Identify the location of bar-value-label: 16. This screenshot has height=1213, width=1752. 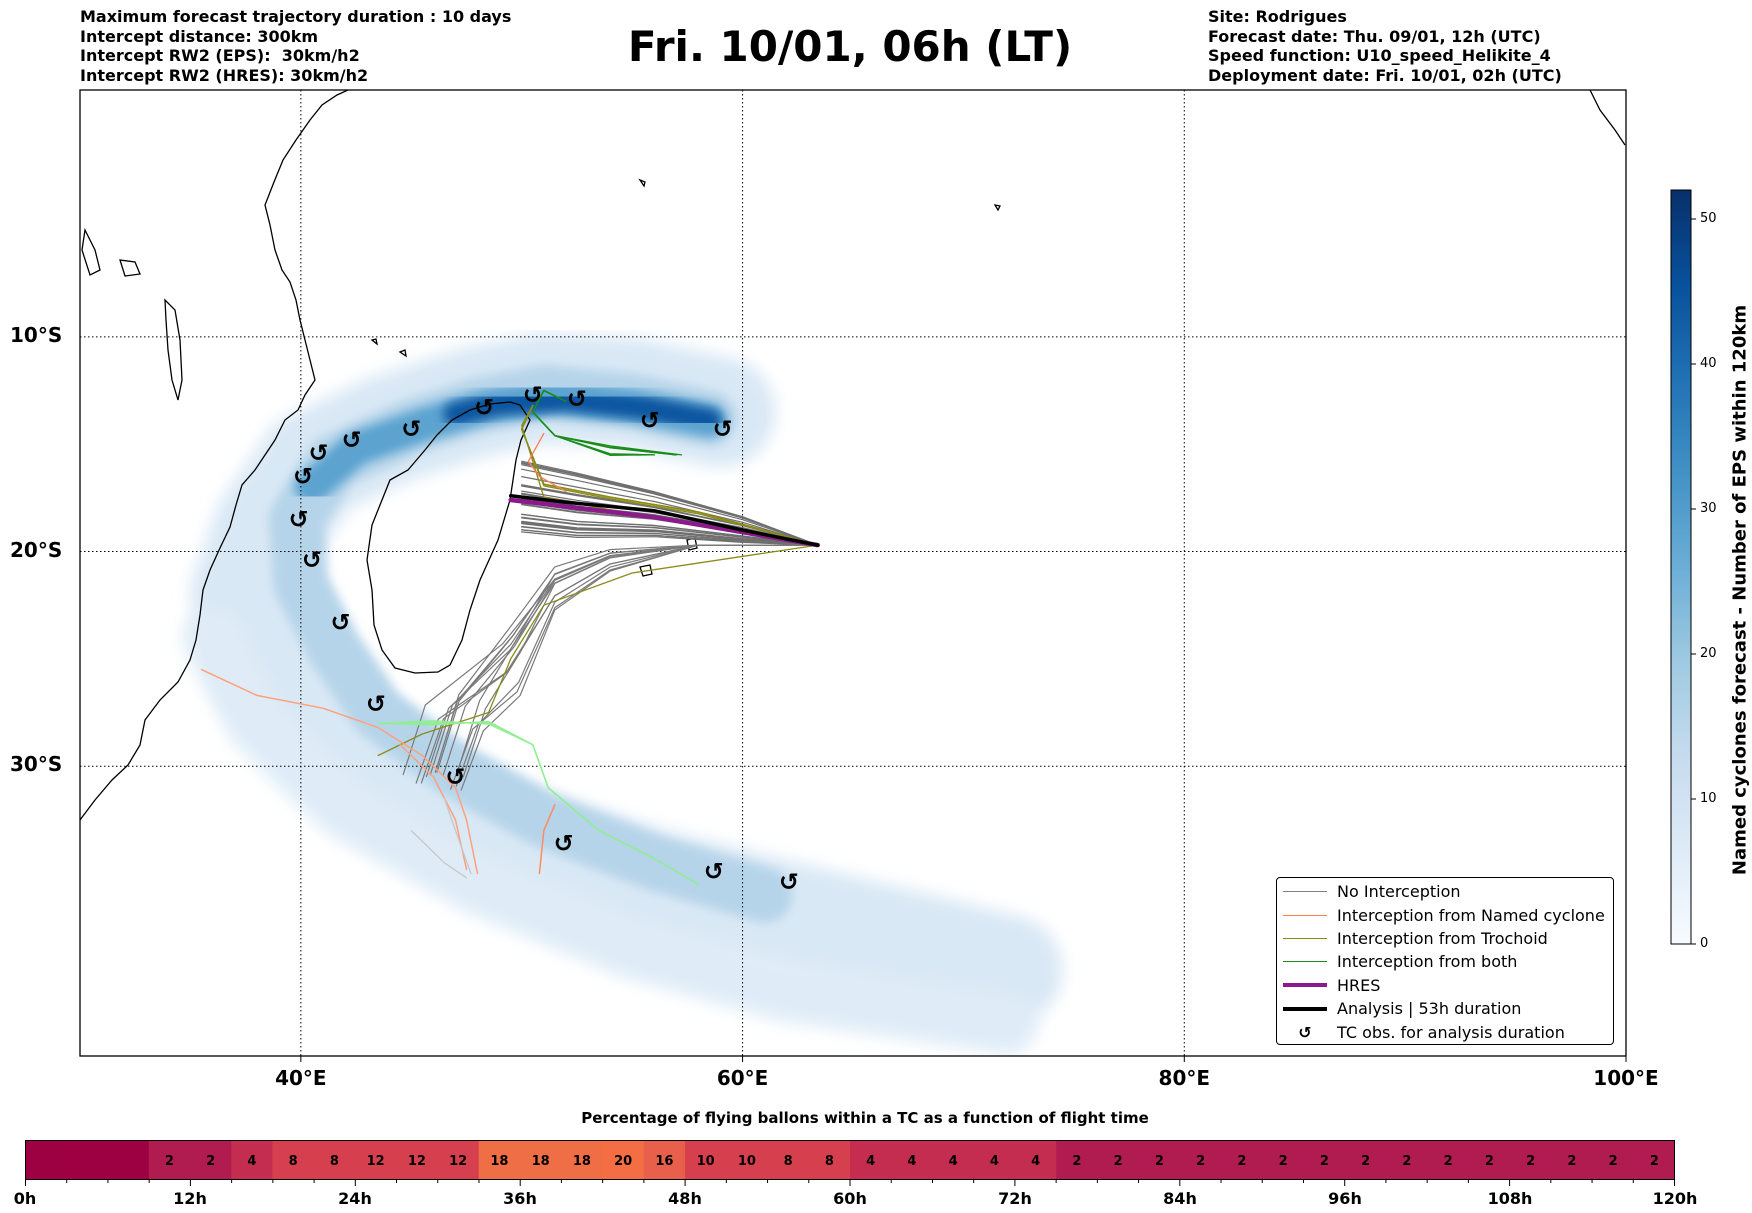
(664, 1161).